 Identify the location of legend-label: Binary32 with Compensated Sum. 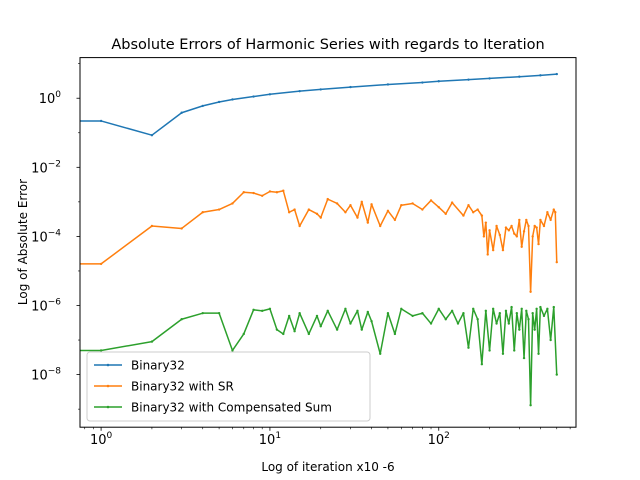
(231, 408).